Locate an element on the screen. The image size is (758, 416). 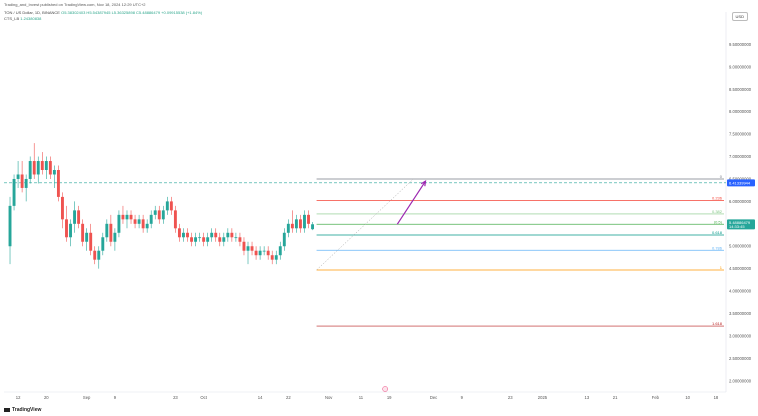
x-tick-label: Sep is located at coordinates (87, 397).